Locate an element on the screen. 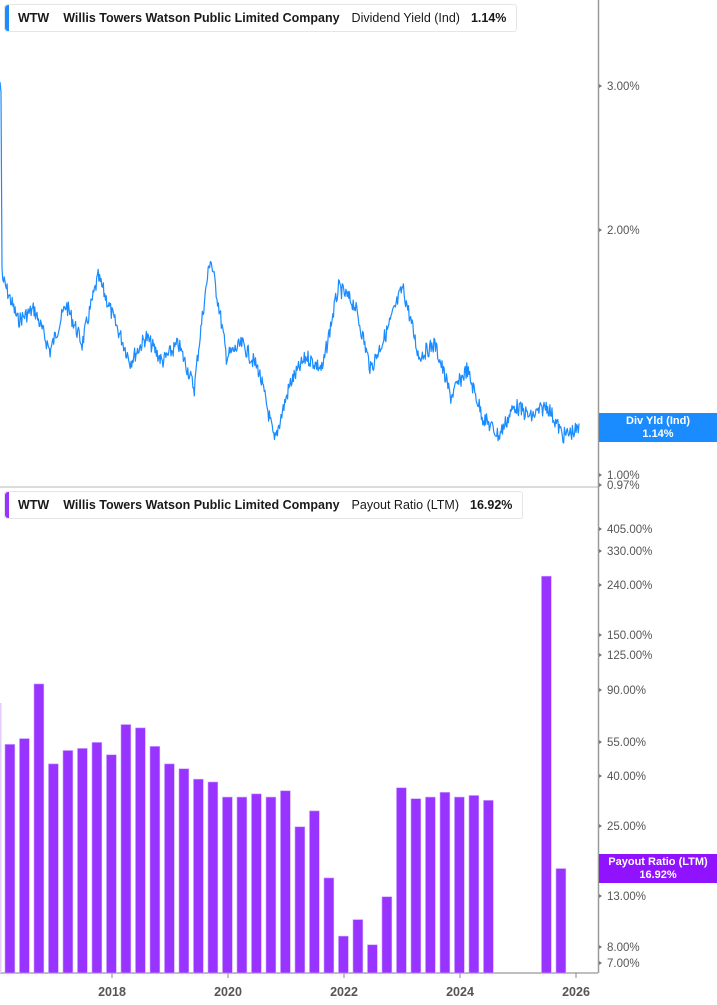 The height and width of the screenshot is (1005, 717). payout-ratio-price-flag: Payout Ratio (LTM) 16.92% is located at coordinates (658, 868).